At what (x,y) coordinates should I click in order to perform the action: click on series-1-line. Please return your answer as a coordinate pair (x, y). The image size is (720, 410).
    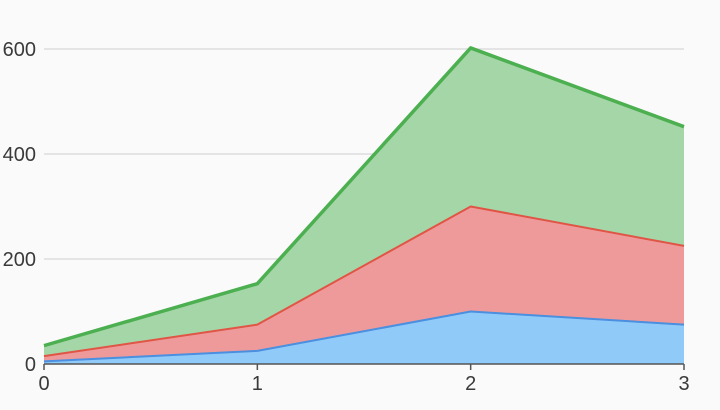
    Looking at the image, I should click on (364, 336).